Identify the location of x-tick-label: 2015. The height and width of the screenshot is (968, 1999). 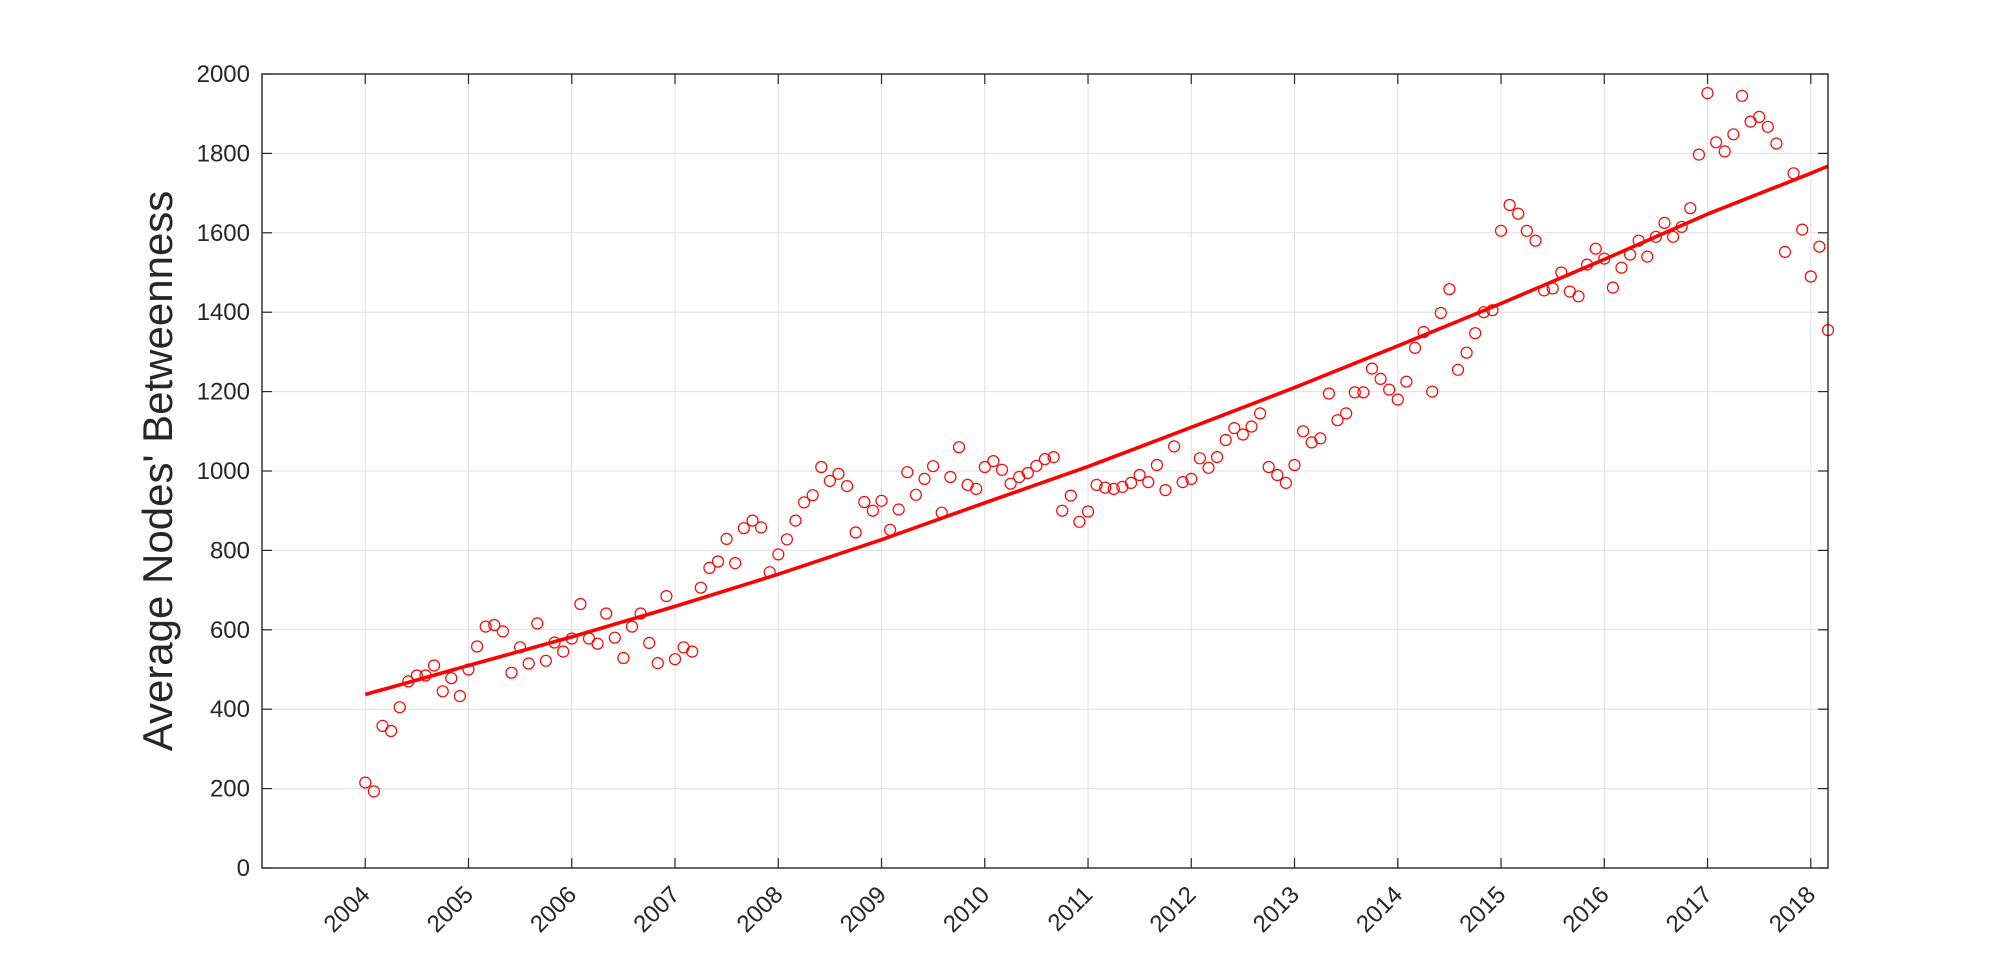
(1482, 909).